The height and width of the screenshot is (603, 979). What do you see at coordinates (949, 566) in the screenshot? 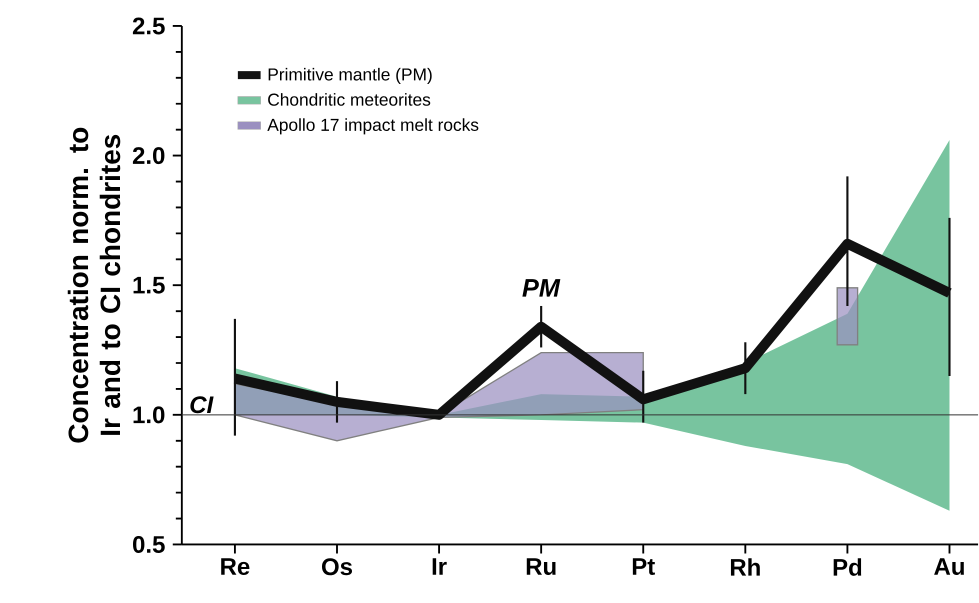
I see `x-tick-label: Au` at bounding box center [949, 566].